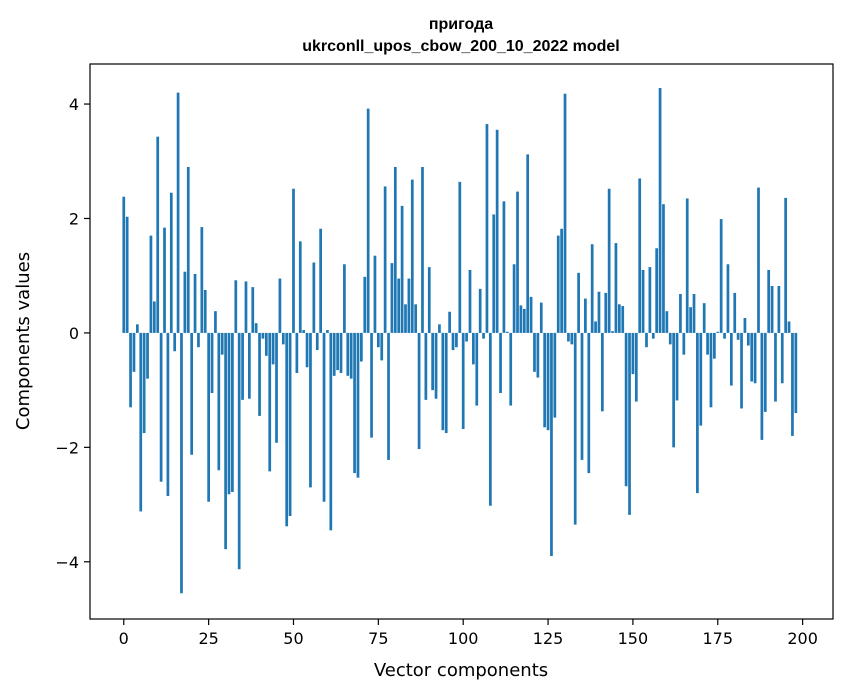  I want to click on y-tick-label: 2, so click(74, 218).